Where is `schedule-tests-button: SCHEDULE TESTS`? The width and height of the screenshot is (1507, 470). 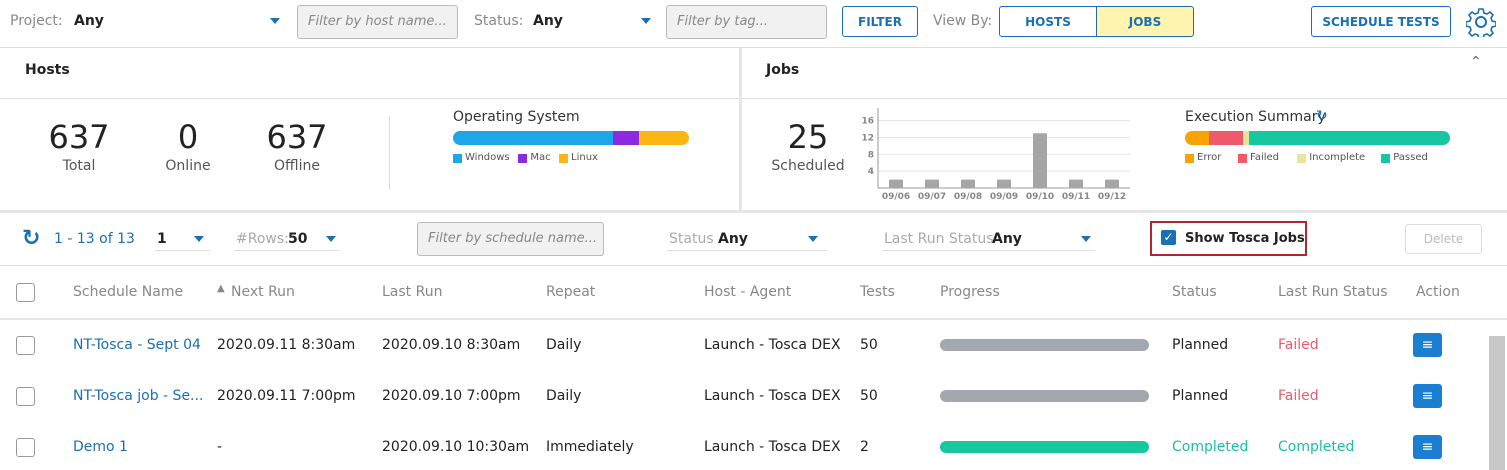 schedule-tests-button: SCHEDULE TESTS is located at coordinates (1381, 21).